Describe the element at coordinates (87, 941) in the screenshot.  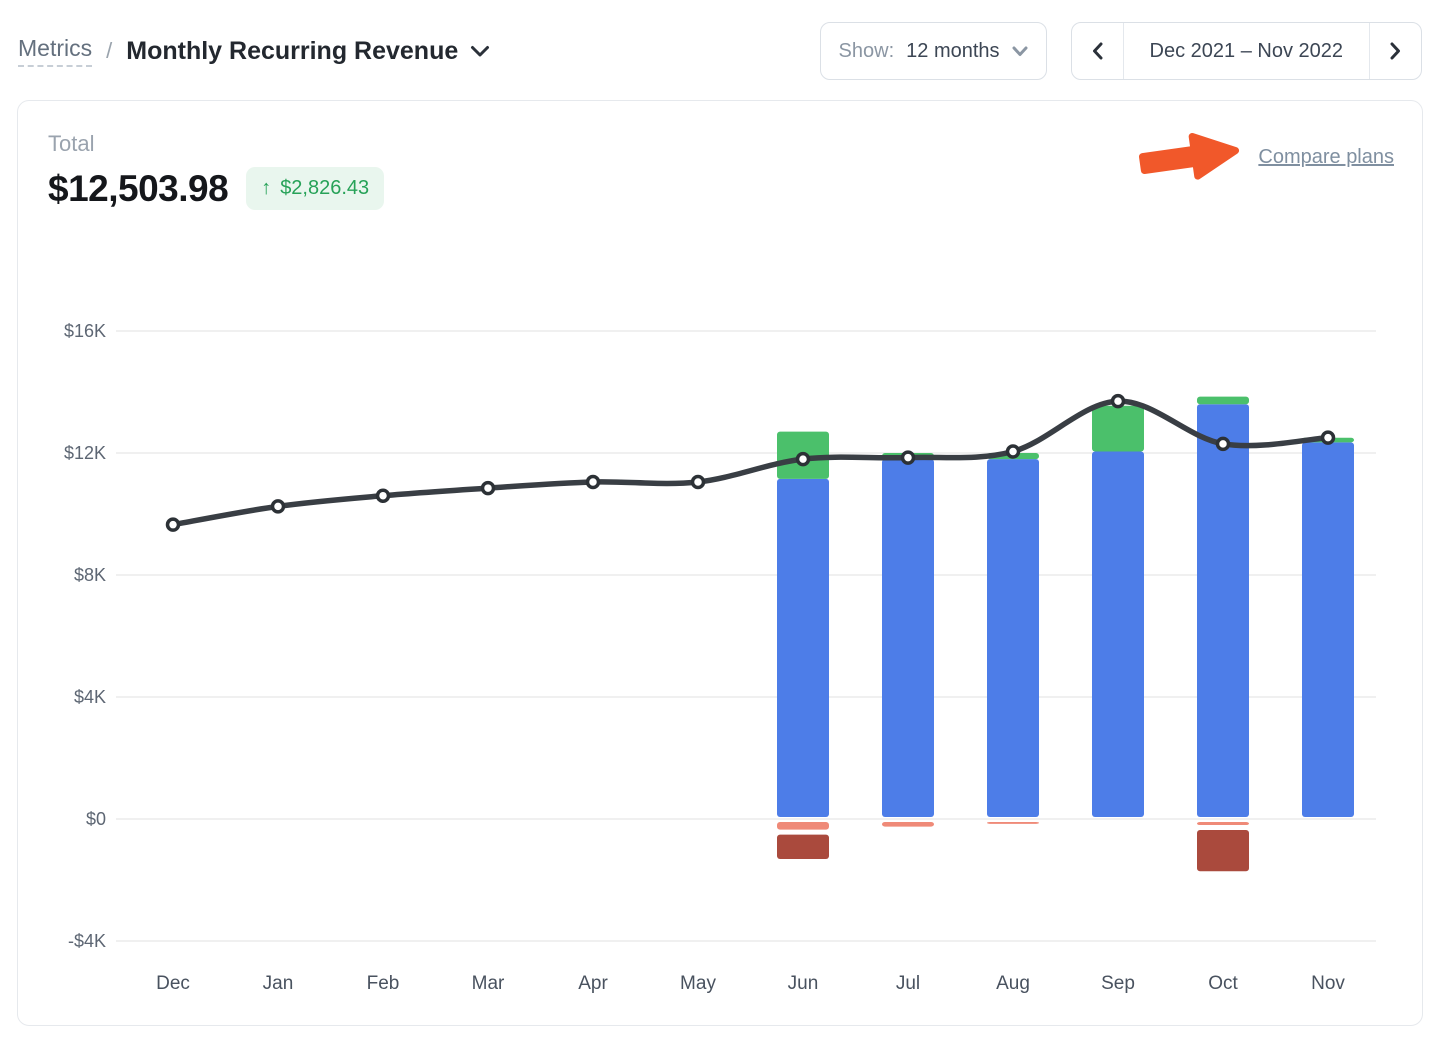
I see `y-tick-label: -$4K` at that location.